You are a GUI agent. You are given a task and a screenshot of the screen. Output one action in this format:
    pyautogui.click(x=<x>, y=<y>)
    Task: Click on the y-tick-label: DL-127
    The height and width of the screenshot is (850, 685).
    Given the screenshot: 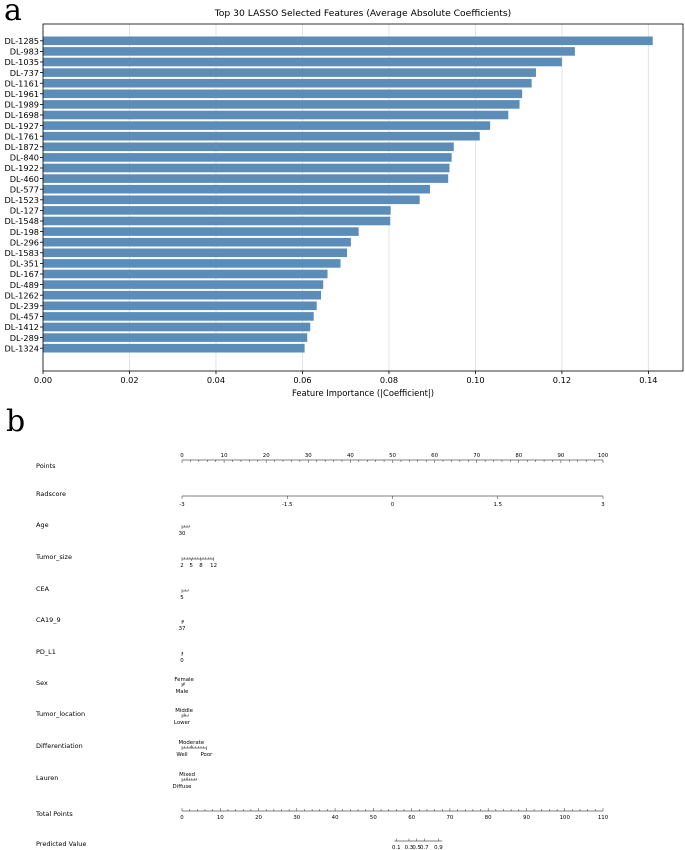 What is the action you would take?
    pyautogui.click(x=24, y=211)
    